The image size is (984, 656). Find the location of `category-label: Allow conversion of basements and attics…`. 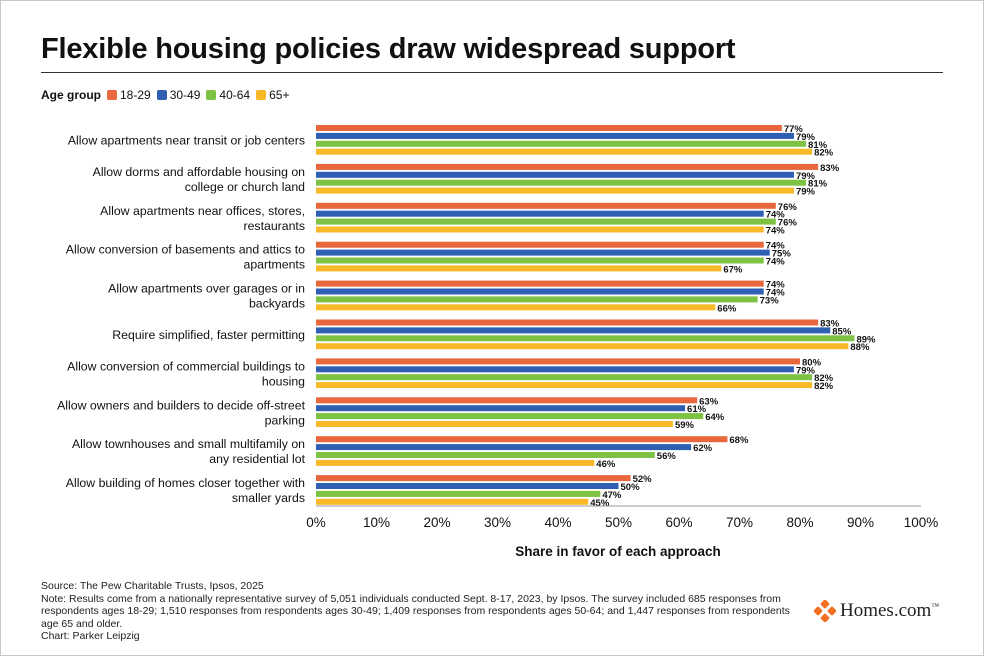

category-label: Allow conversion of basements and attics… is located at coordinates (185, 250).